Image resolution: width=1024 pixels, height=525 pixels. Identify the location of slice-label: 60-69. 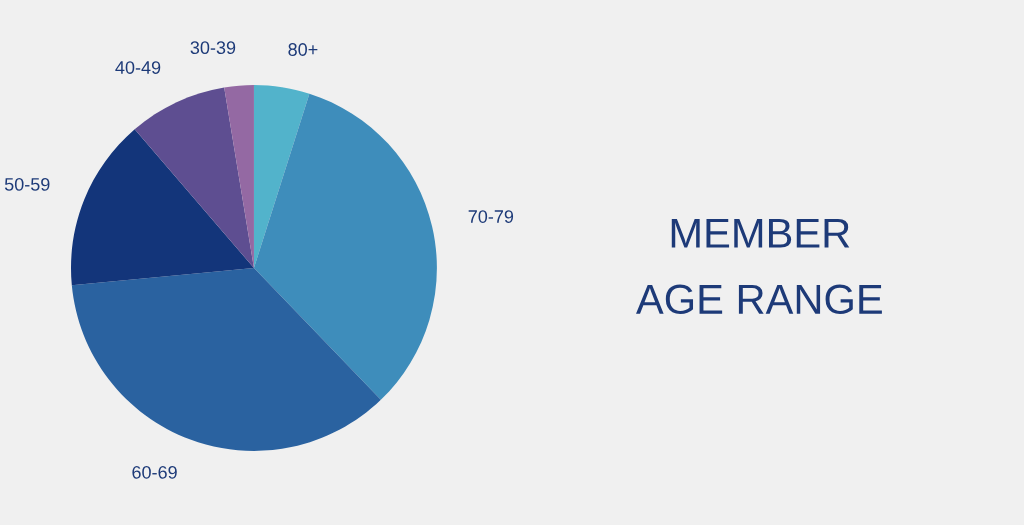
(154, 472).